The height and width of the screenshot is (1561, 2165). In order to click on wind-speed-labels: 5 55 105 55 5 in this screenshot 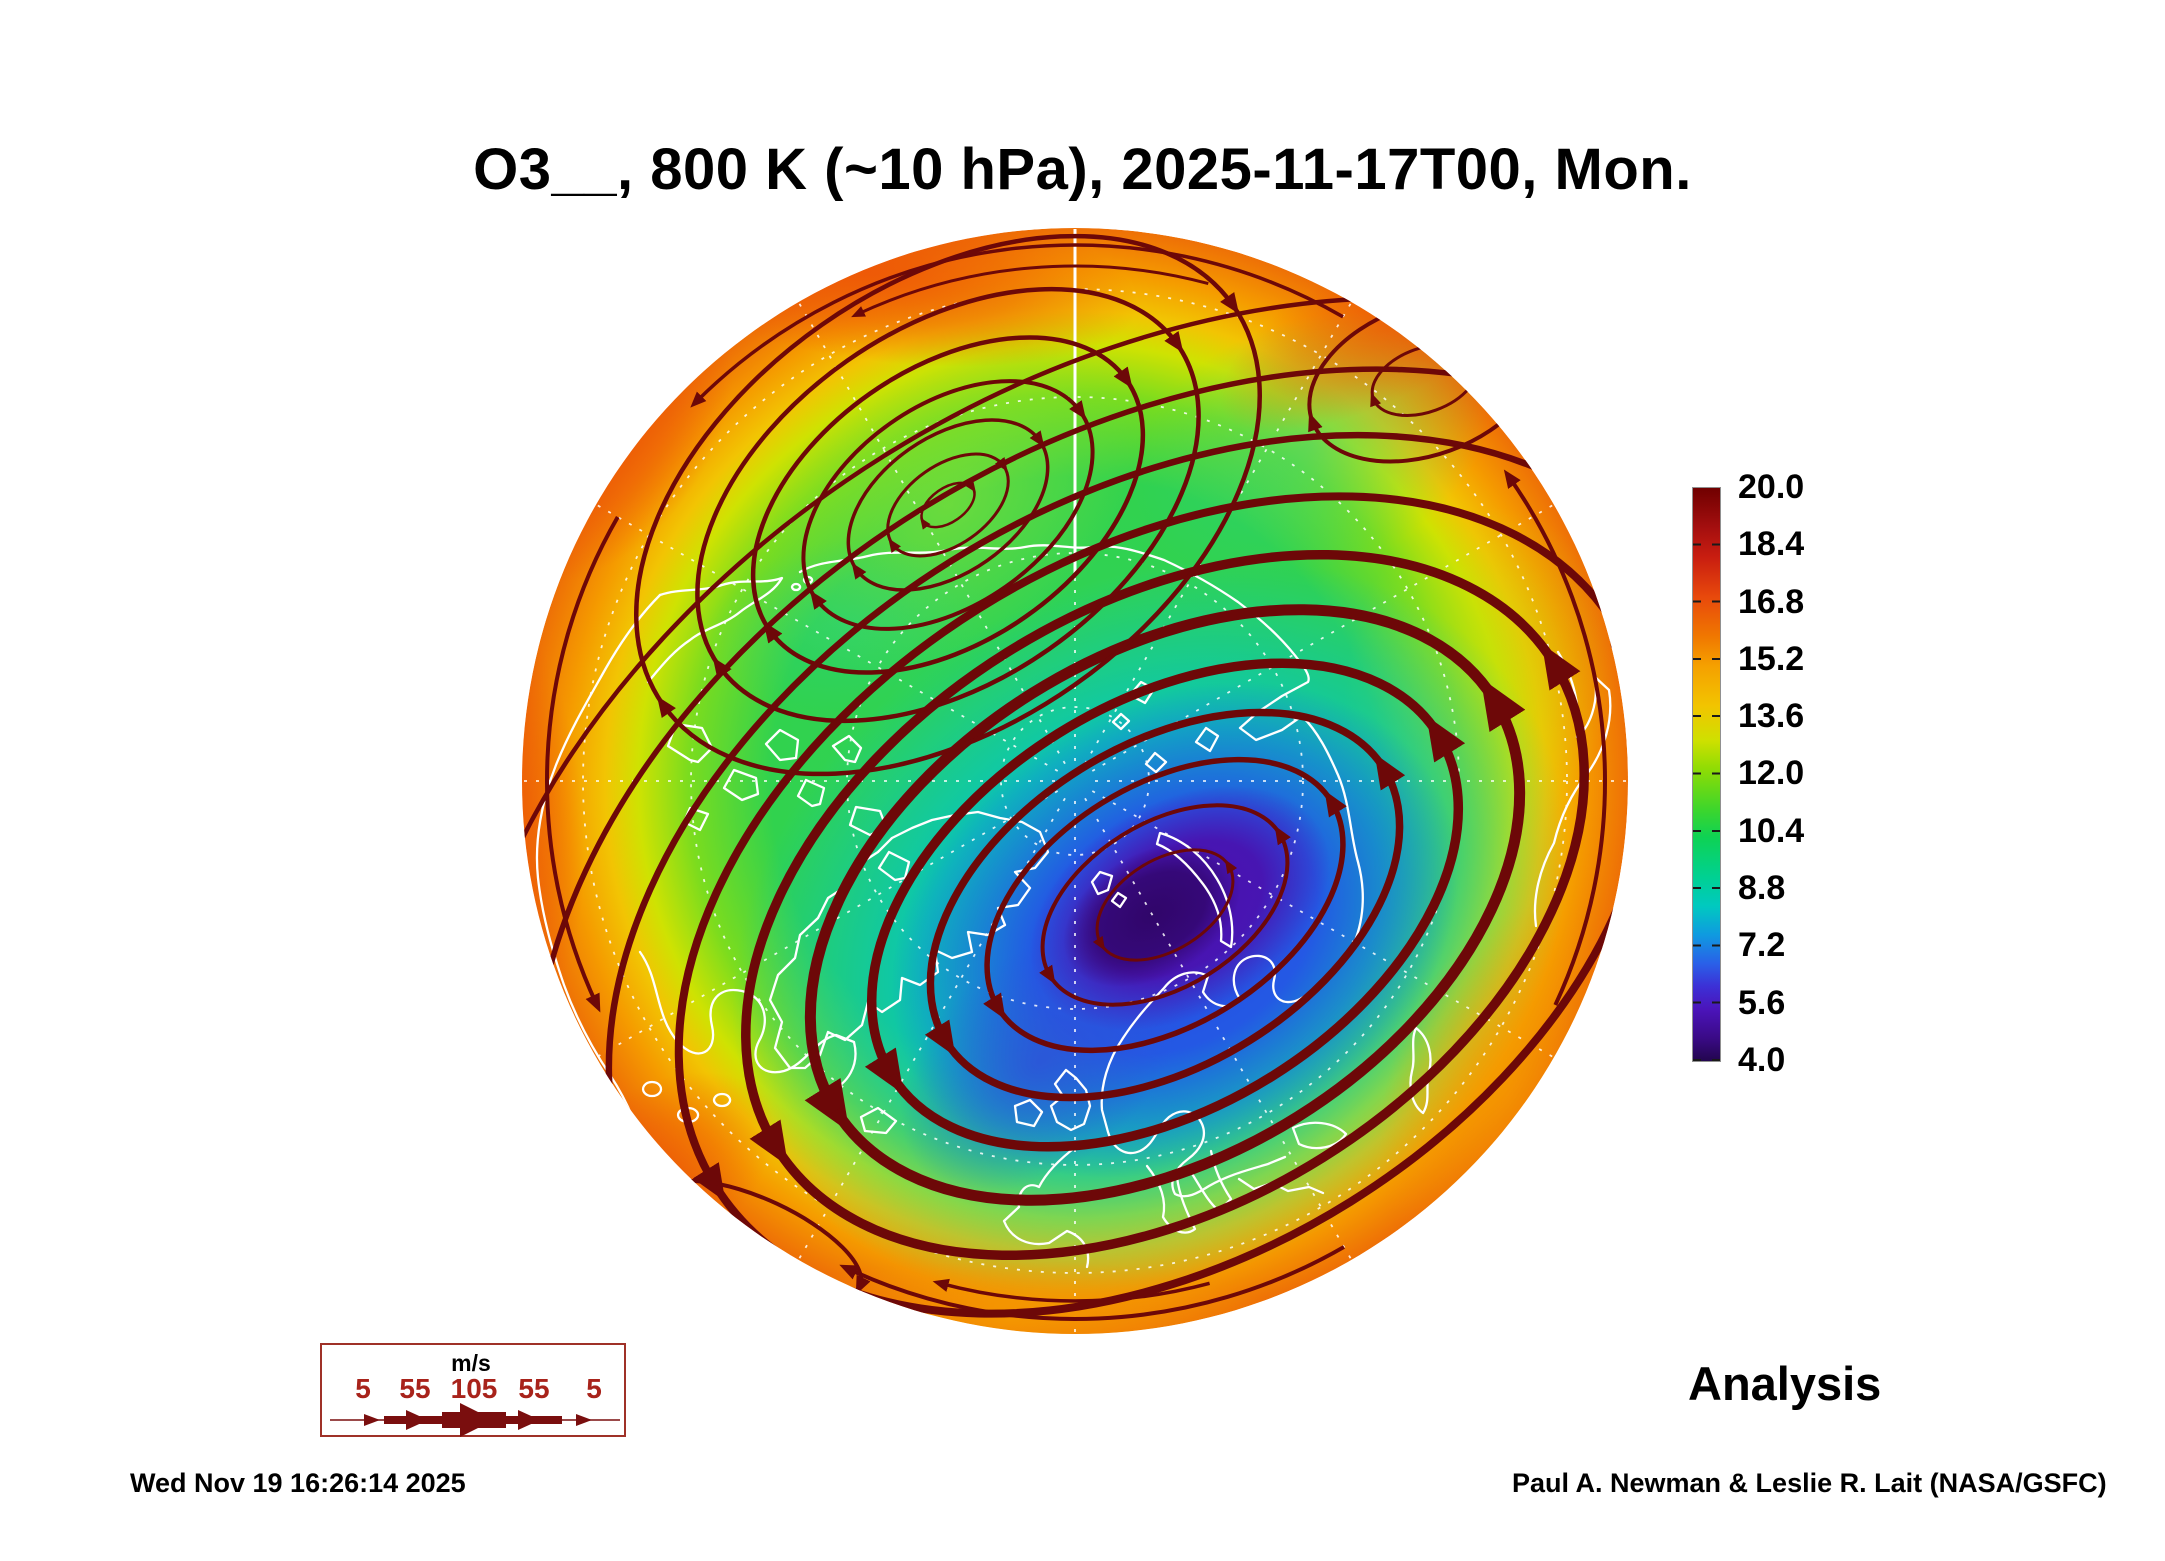, I will do `click(473, 1388)`.